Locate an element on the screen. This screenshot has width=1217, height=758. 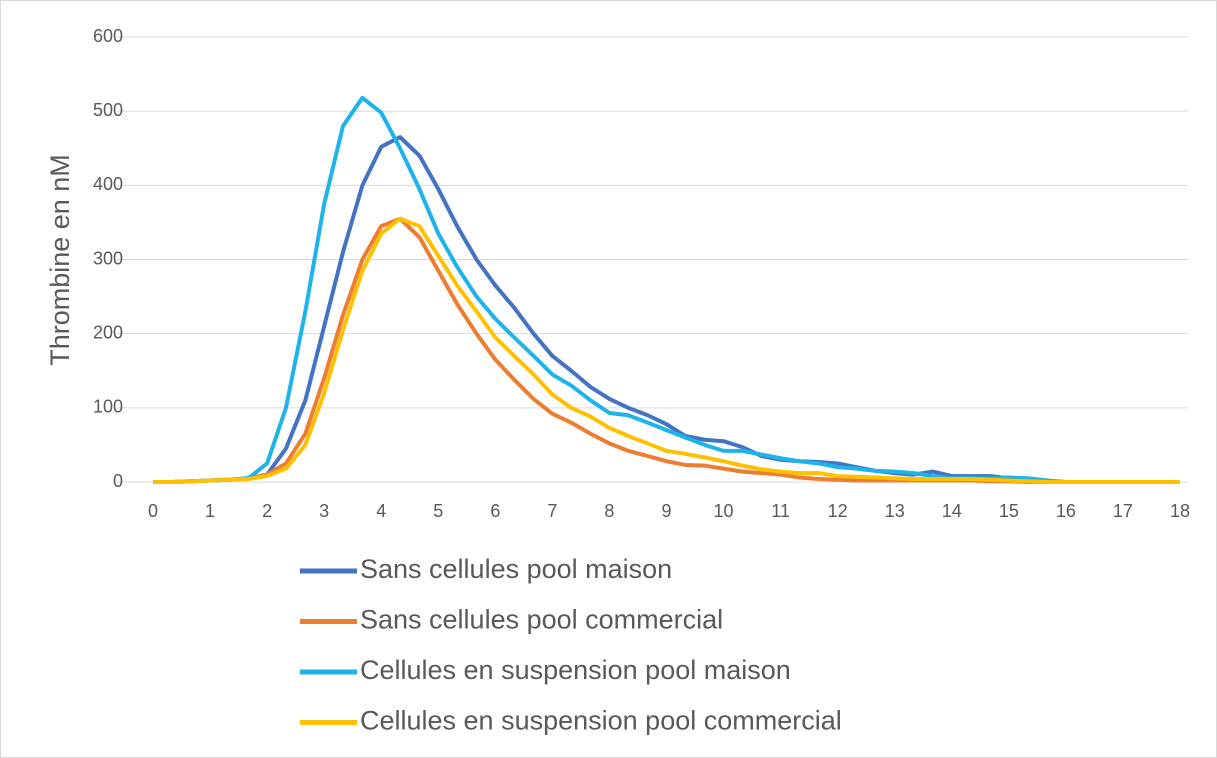
x-tick-label: 8 is located at coordinates (609, 511).